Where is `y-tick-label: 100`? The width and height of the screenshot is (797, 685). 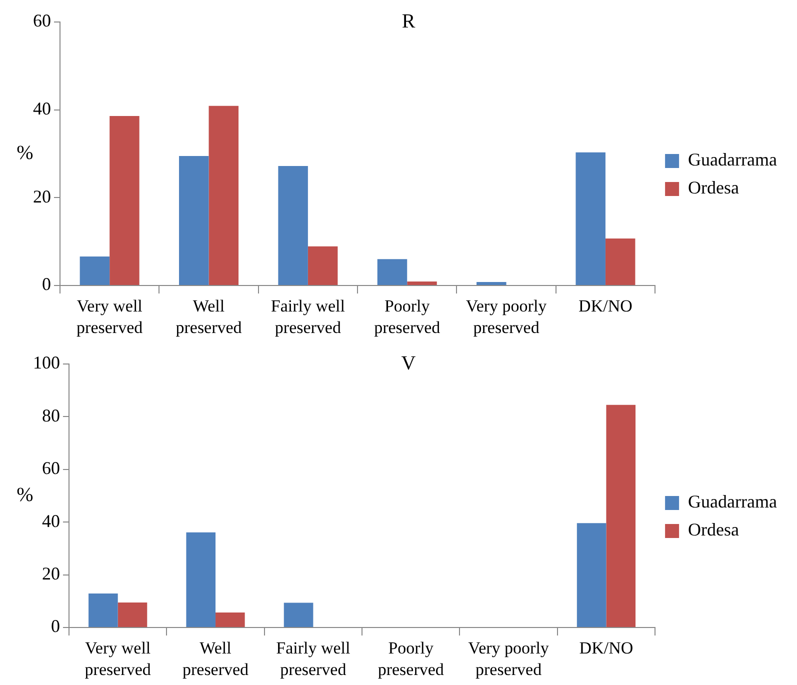 y-tick-label: 100 is located at coordinates (46, 362).